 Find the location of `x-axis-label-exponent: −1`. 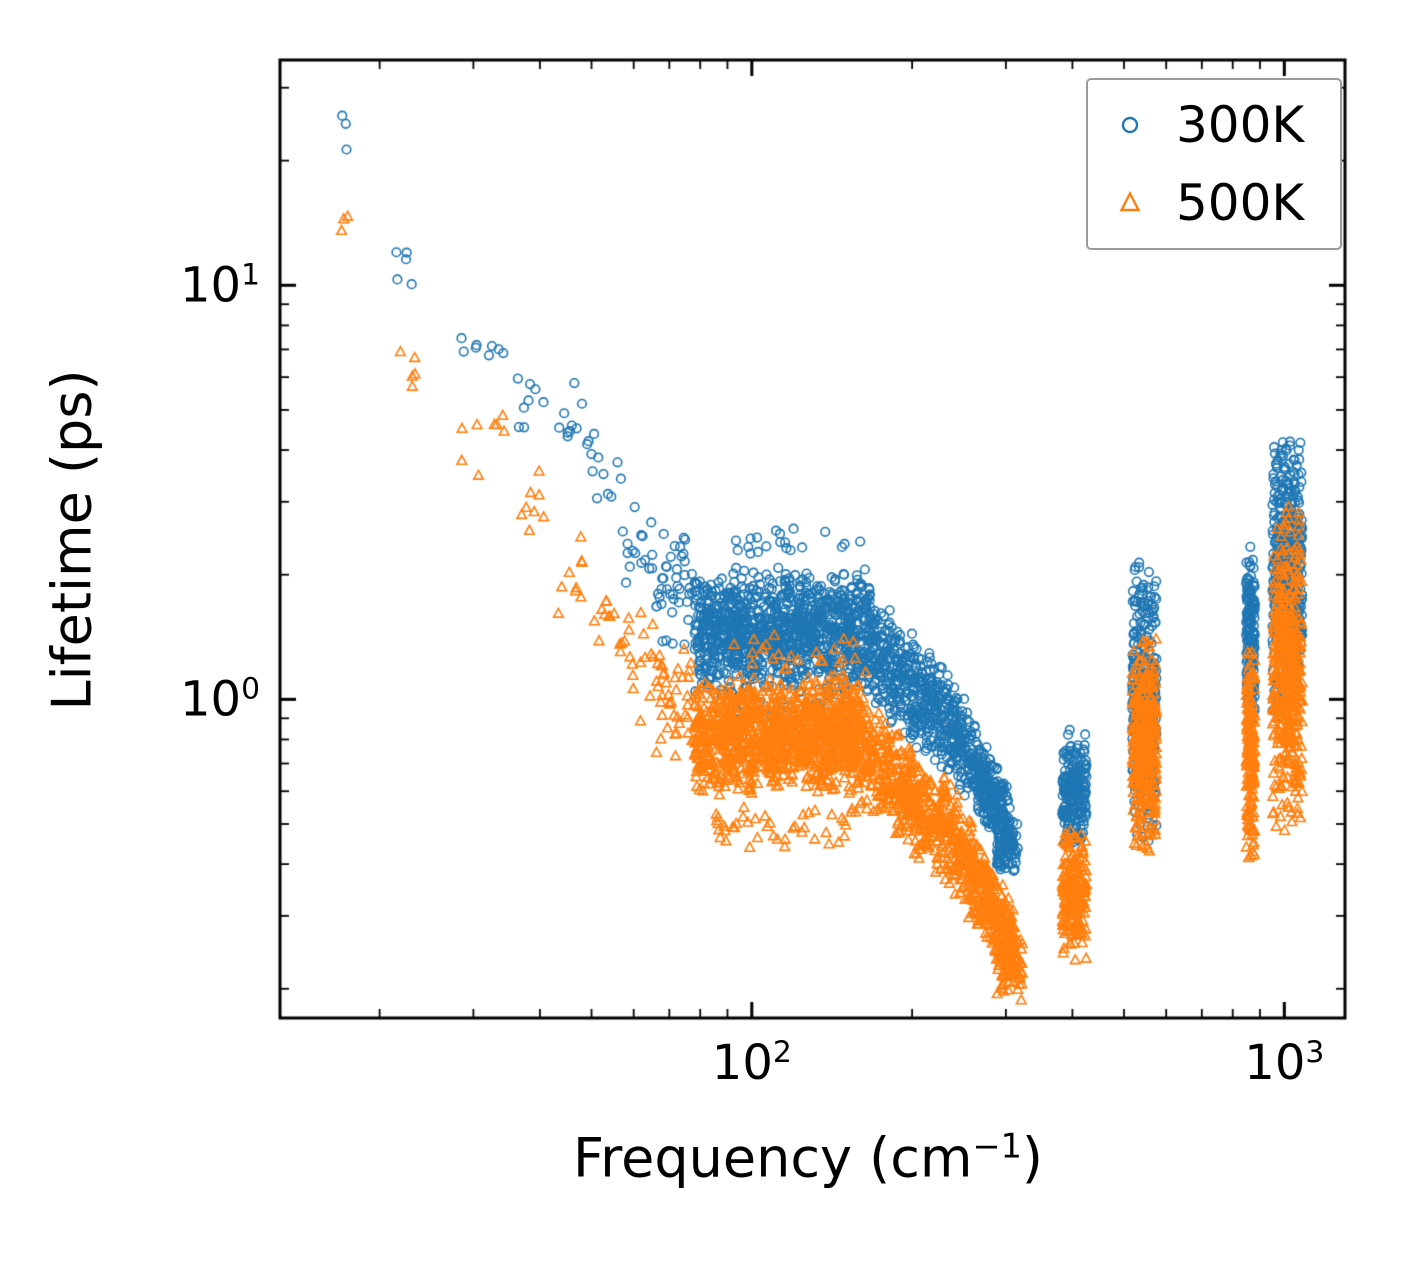

x-axis-label-exponent: −1 is located at coordinates (997, 1146).